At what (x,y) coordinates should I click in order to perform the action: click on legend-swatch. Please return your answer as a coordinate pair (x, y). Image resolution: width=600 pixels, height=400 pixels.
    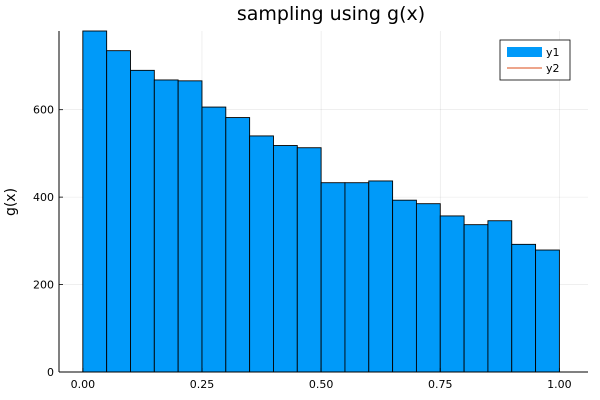
    Looking at the image, I should click on (524, 52).